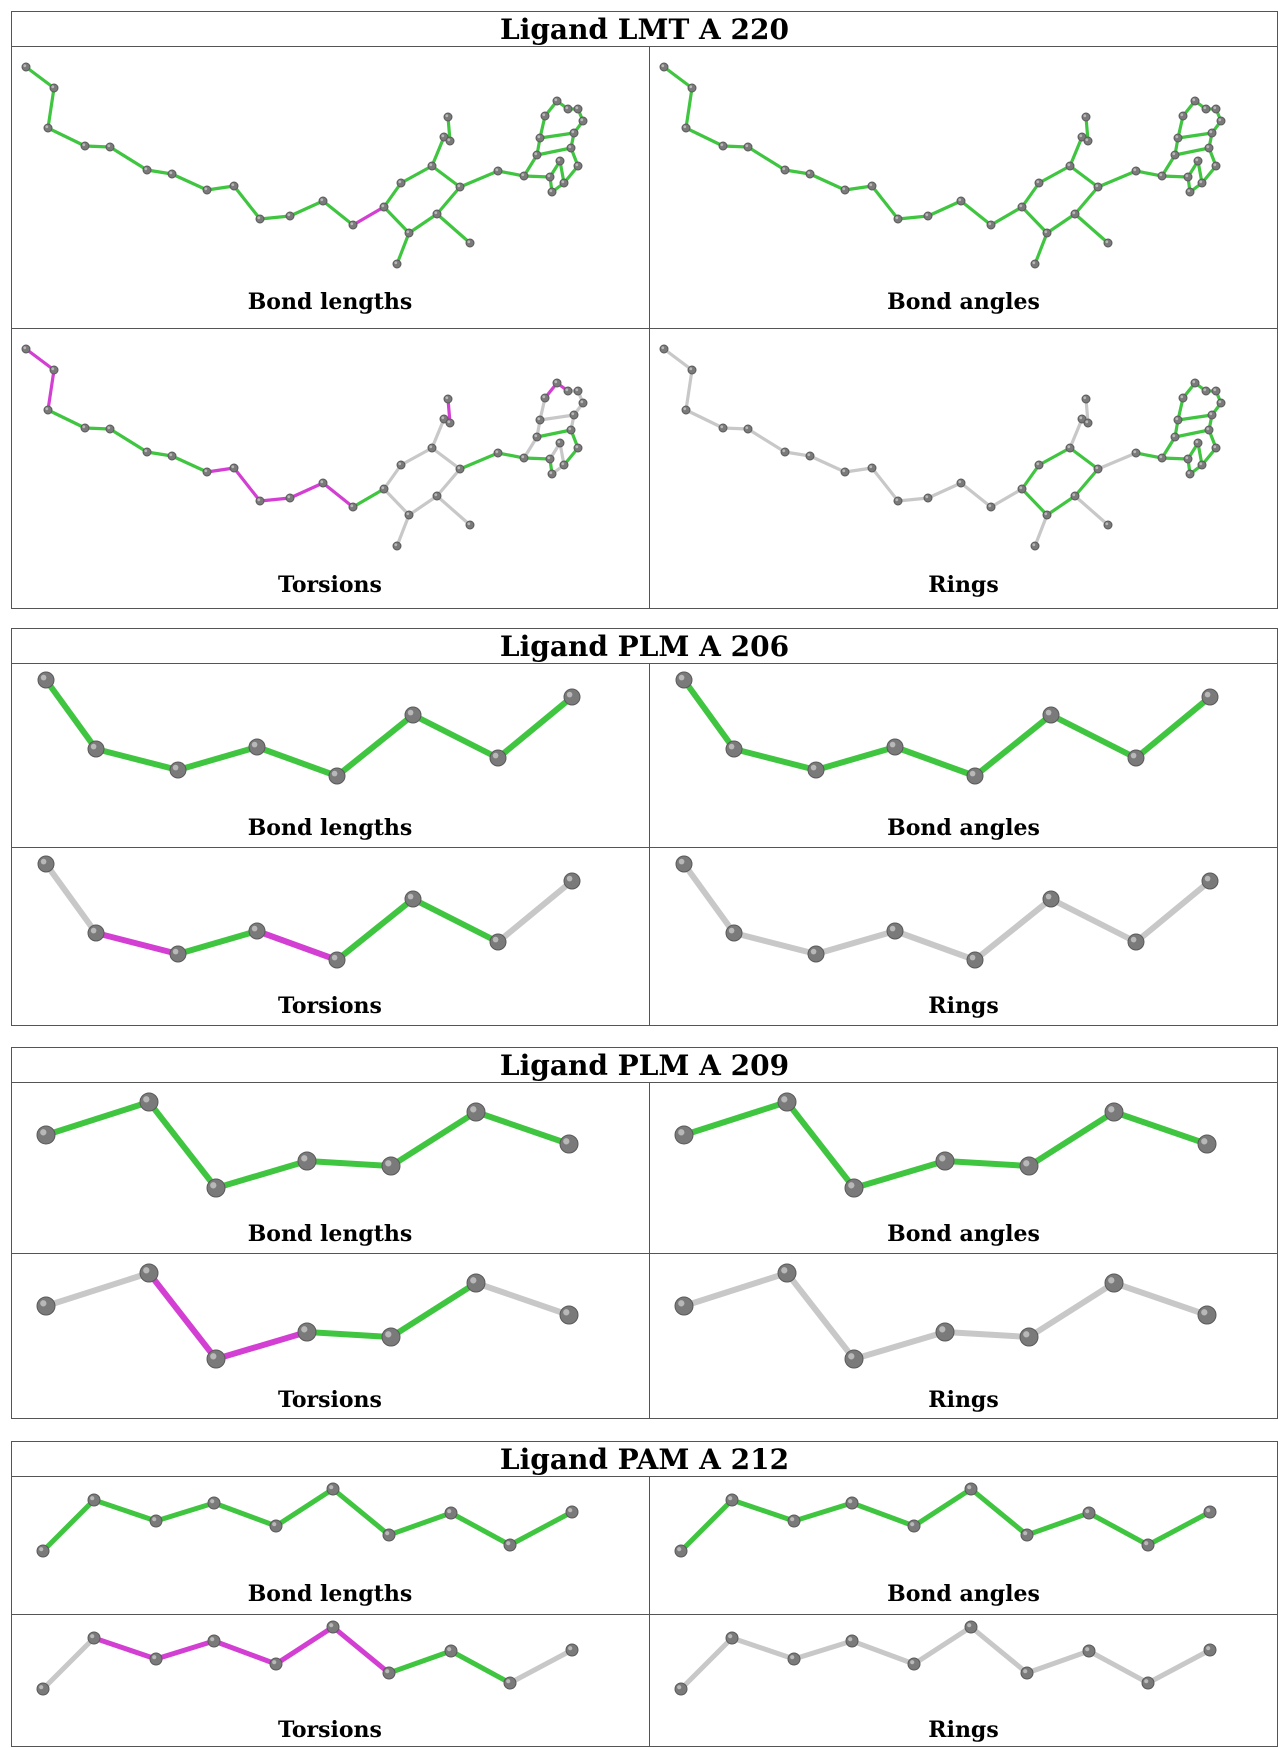 The height and width of the screenshot is (1748, 1278). What do you see at coordinates (963, 187) in the screenshot?
I see `panel-bond-angles: Bond angles` at bounding box center [963, 187].